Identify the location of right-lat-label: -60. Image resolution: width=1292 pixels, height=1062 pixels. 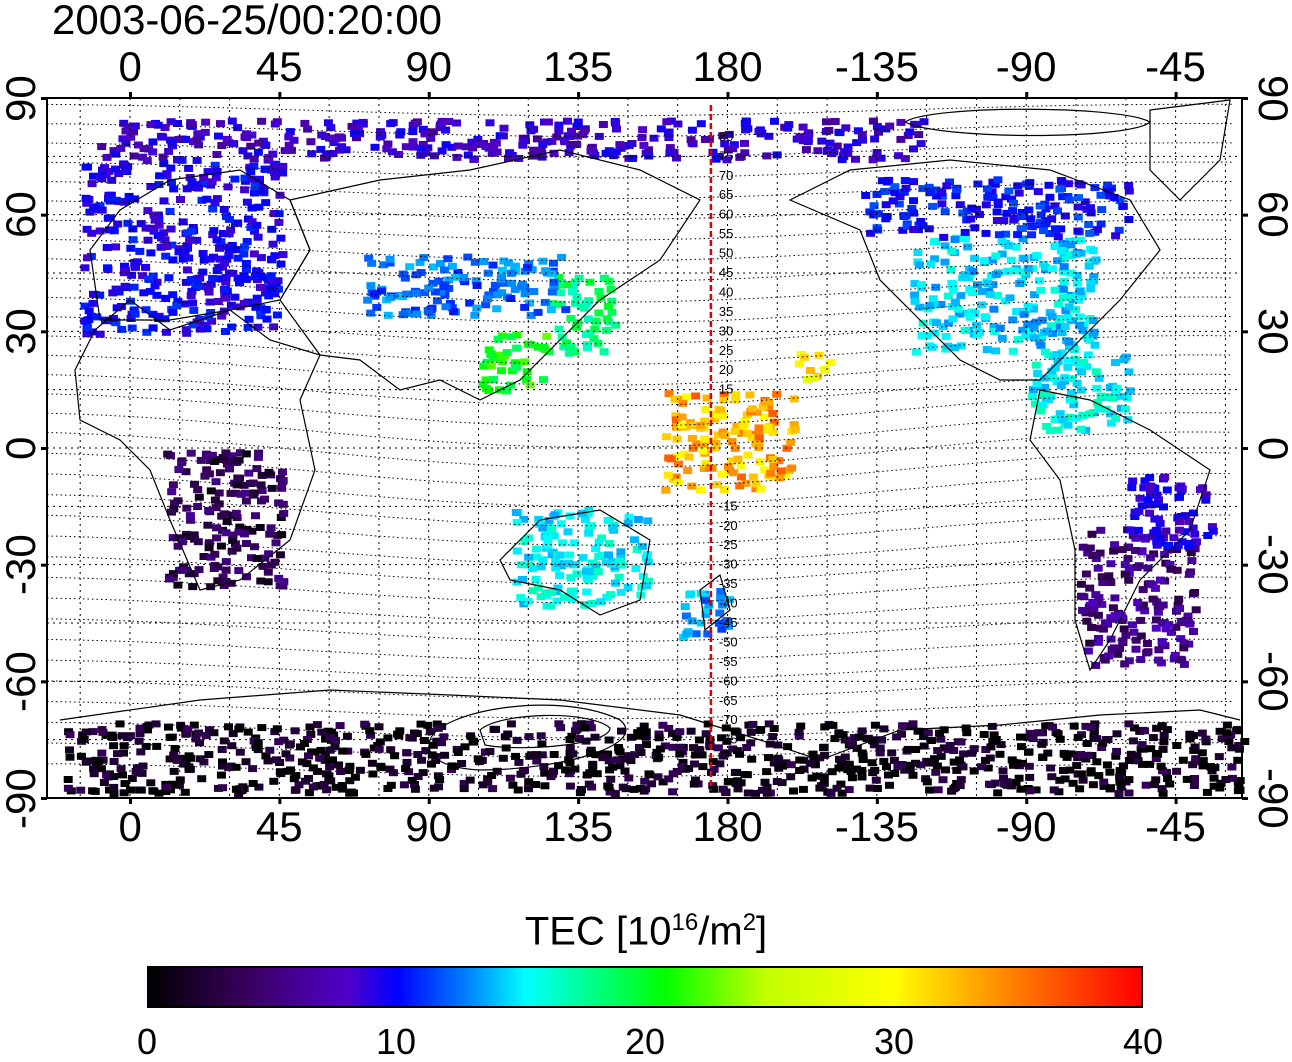
(1271, 681).